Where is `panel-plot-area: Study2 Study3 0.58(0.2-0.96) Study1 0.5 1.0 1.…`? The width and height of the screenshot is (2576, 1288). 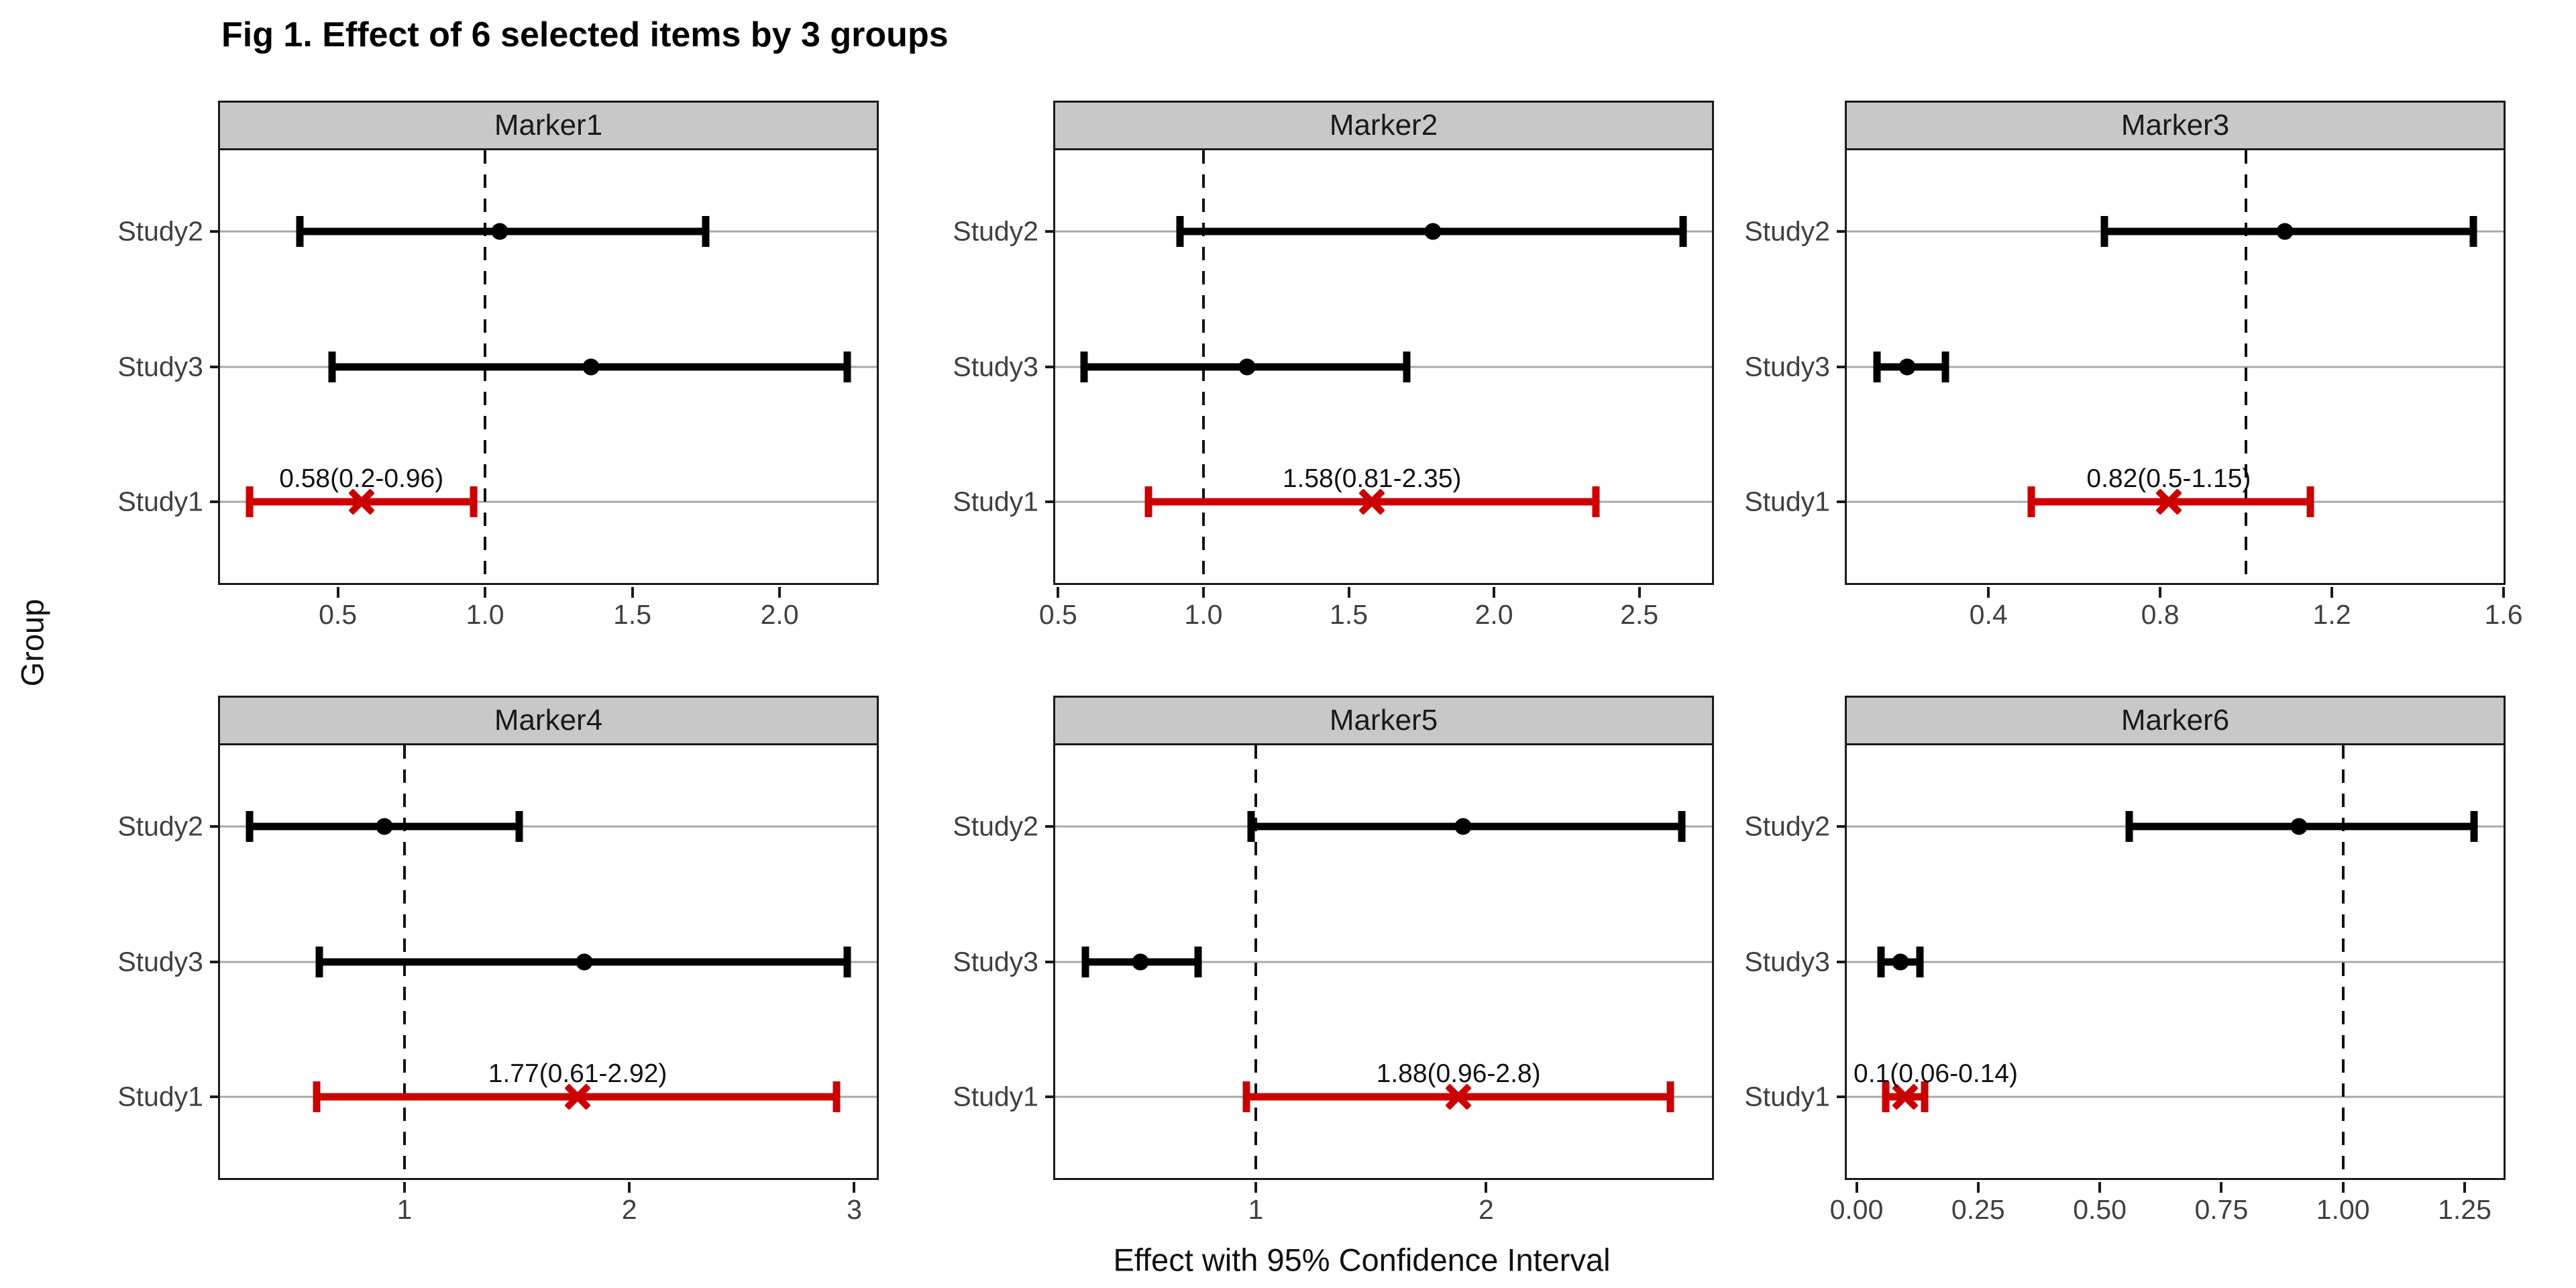 panel-plot-area: Study2 Study3 0.58(0.2-0.96) Study1 0.5 1.0 1.… is located at coordinates (498, 389).